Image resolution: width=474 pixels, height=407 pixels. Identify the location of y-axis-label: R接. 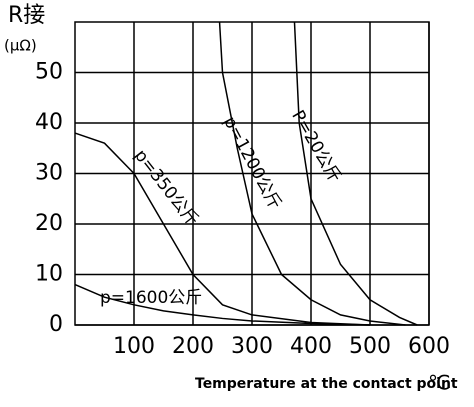
(26, 15).